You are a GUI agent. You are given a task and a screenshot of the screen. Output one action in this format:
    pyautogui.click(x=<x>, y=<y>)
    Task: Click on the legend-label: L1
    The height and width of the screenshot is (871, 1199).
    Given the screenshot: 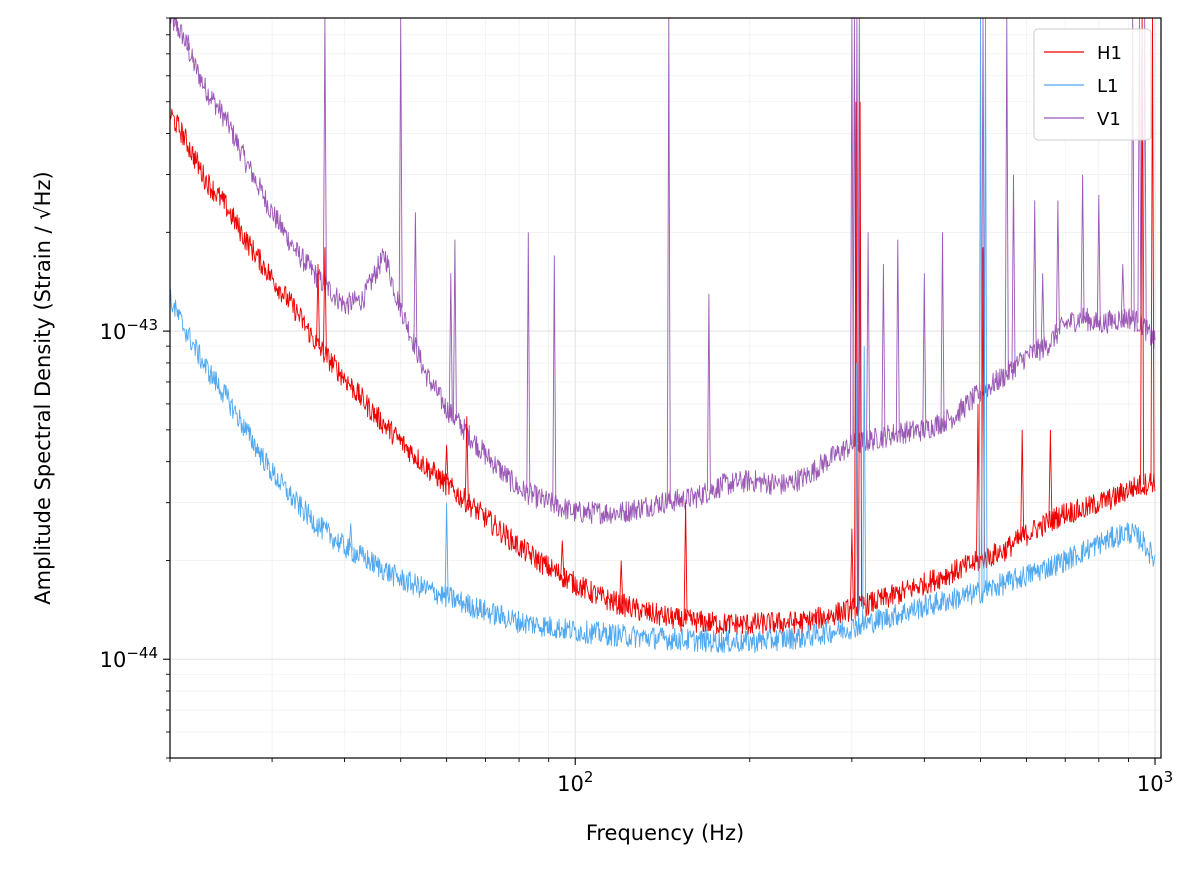 What is the action you would take?
    pyautogui.click(x=1107, y=86)
    